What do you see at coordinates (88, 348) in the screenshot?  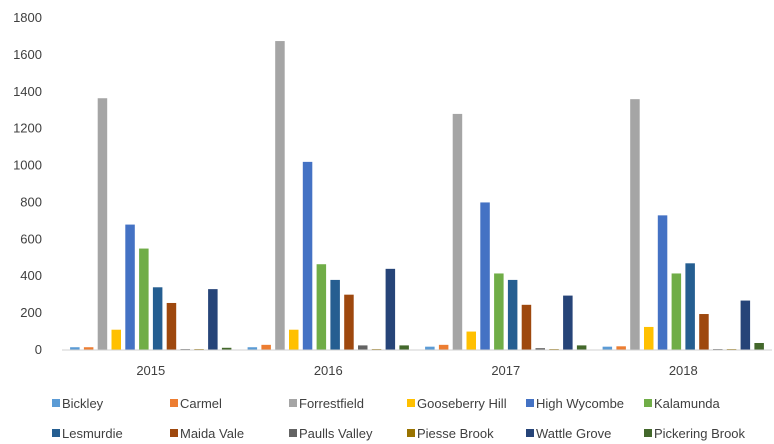 I see `bar-carmel-2015` at bounding box center [88, 348].